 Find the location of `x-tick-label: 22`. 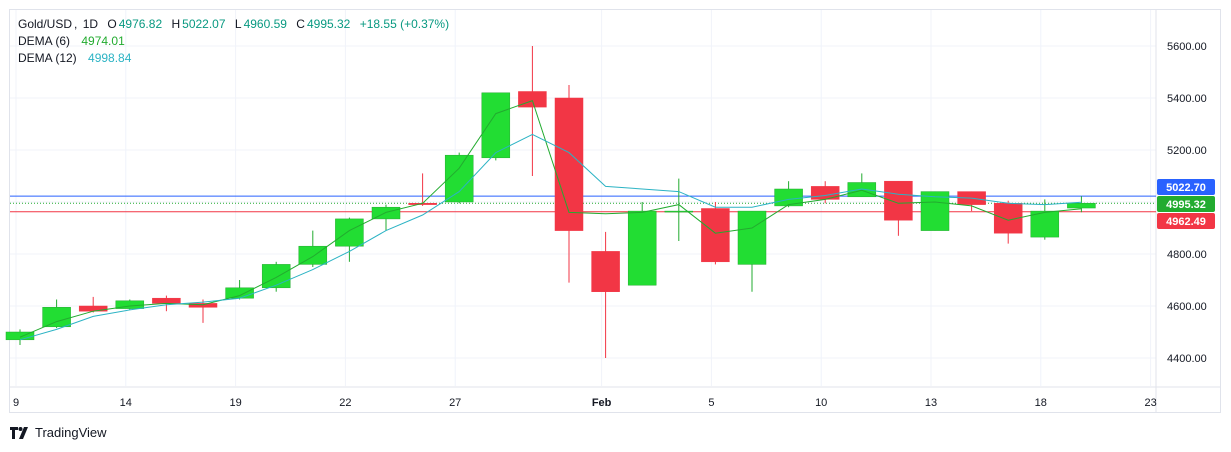

x-tick-label: 22 is located at coordinates (345, 403).